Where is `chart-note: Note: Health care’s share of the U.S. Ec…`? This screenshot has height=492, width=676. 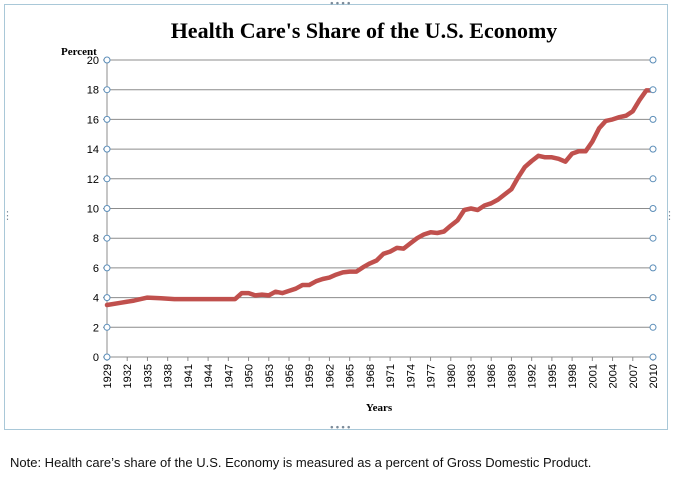
chart-note: Note: Health care’s share of the U.S. Ec… is located at coordinates (301, 462).